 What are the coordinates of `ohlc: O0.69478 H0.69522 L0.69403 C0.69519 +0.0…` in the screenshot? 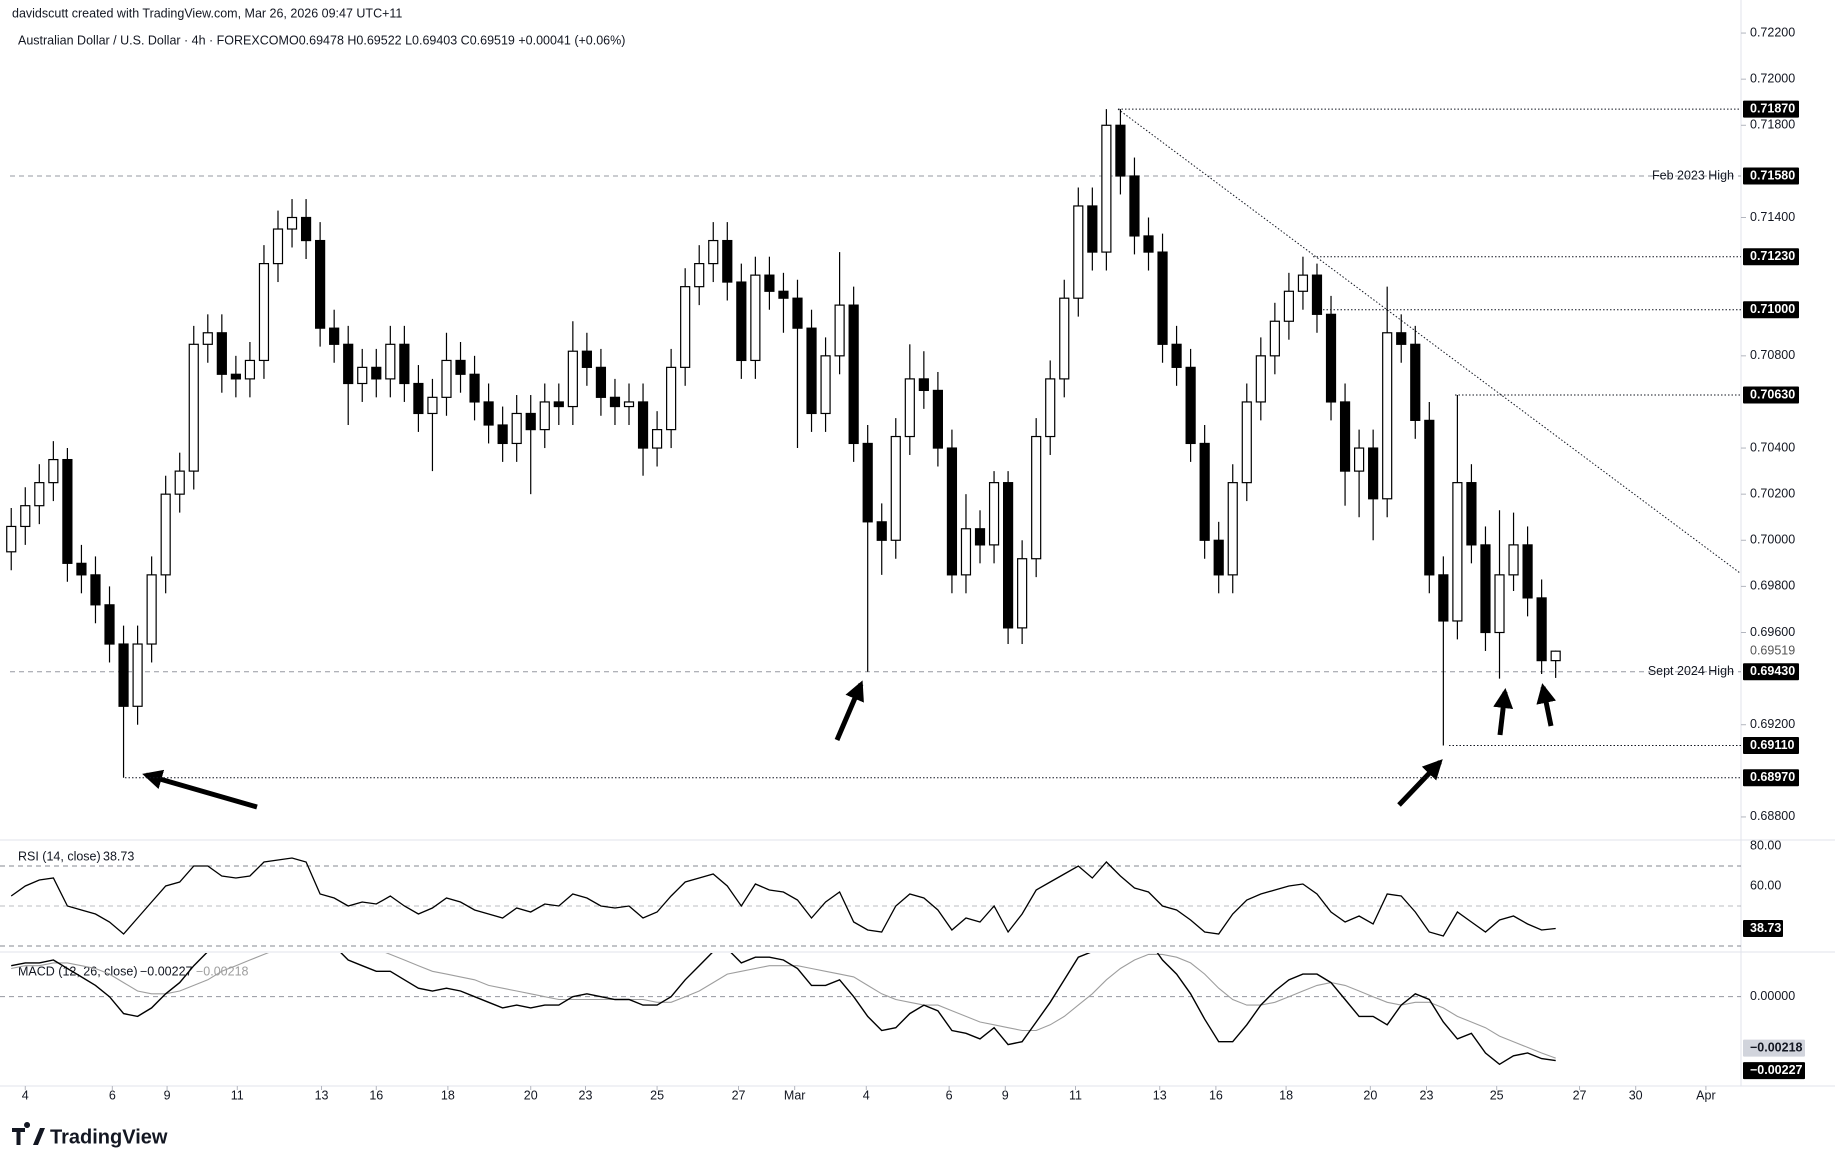 It's located at (457, 40).